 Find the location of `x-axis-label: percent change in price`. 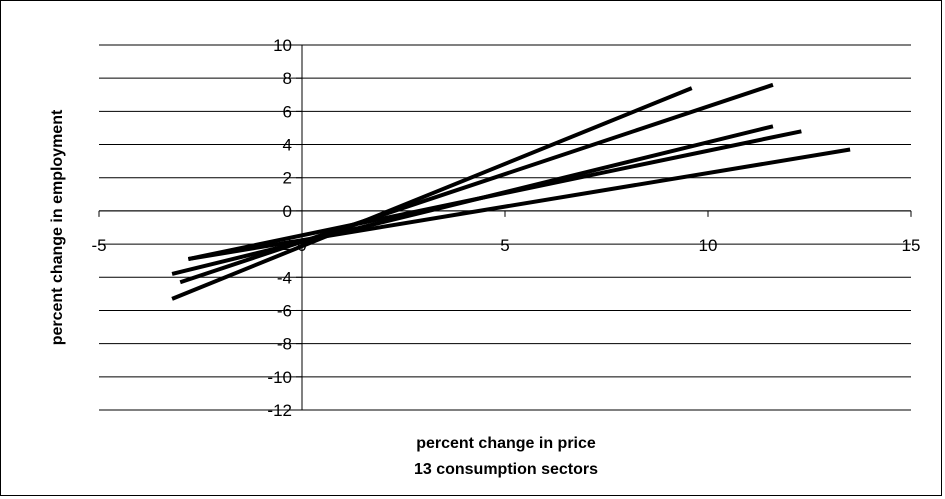

x-axis-label: percent change in price is located at coordinates (506, 443).